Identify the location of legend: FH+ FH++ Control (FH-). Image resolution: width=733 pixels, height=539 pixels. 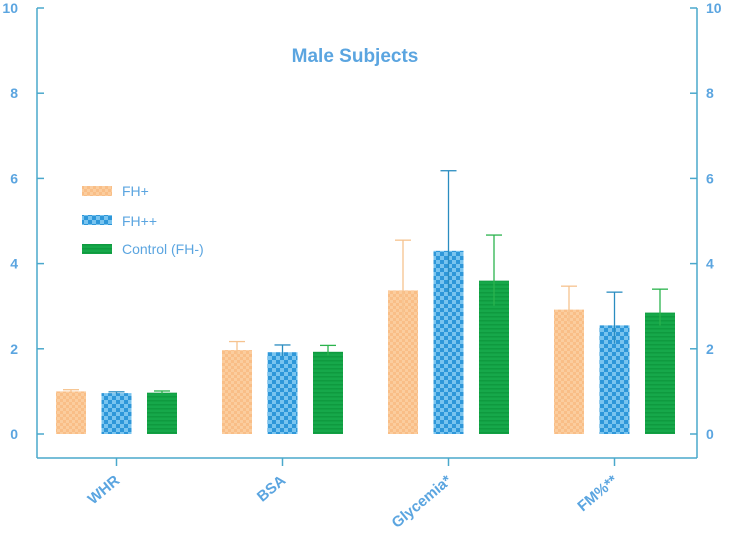
(143, 220).